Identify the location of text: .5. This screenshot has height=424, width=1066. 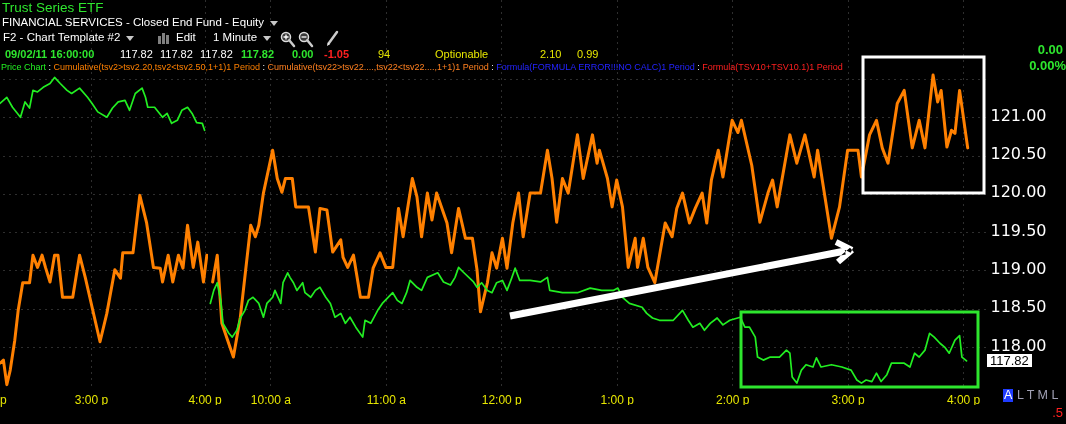
(1057, 412).